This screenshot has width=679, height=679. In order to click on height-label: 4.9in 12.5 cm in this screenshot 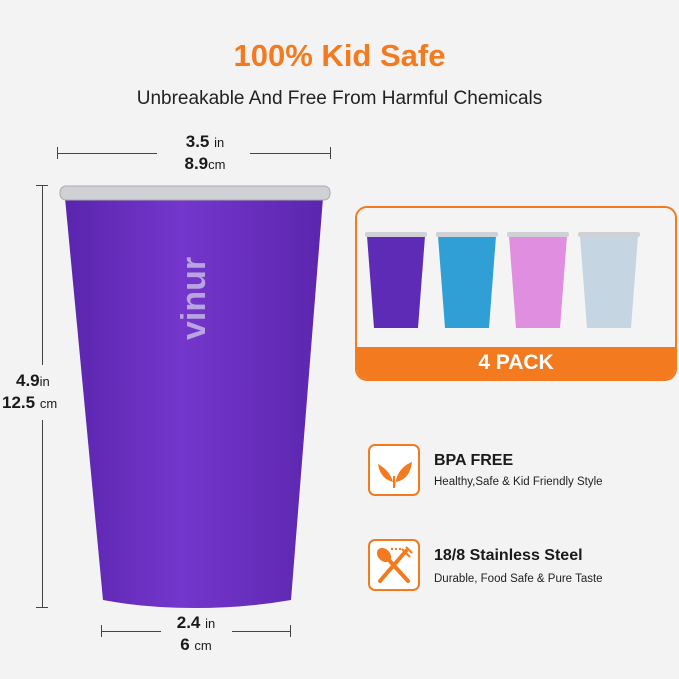, I will do `click(30, 391)`.